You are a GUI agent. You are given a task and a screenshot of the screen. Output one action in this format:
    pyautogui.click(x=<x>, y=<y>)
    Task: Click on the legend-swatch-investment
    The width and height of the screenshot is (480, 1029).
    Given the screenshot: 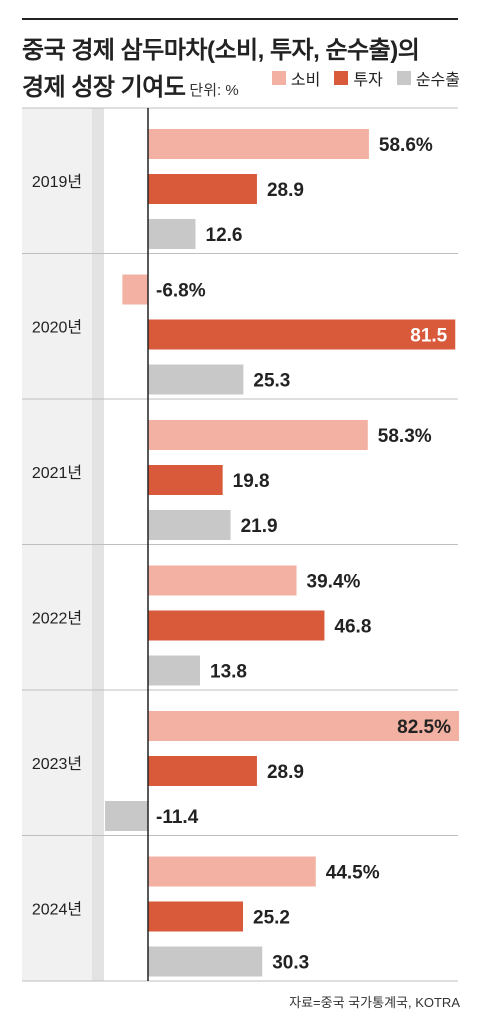 What is the action you would take?
    pyautogui.click(x=341, y=78)
    